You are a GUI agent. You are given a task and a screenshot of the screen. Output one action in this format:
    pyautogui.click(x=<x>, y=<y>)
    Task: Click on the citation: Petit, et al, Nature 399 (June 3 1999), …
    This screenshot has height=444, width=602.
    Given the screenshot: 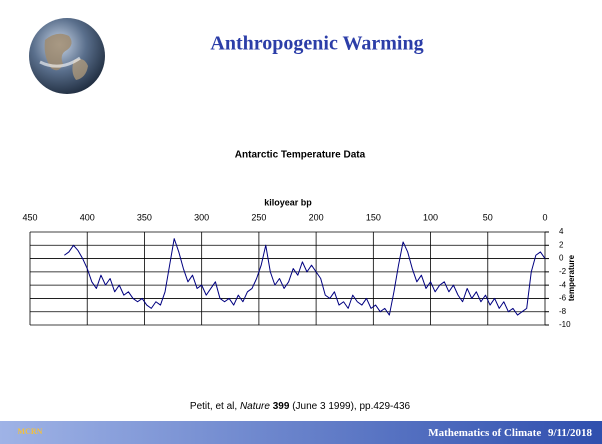 What is the action you would take?
    pyautogui.click(x=300, y=406)
    